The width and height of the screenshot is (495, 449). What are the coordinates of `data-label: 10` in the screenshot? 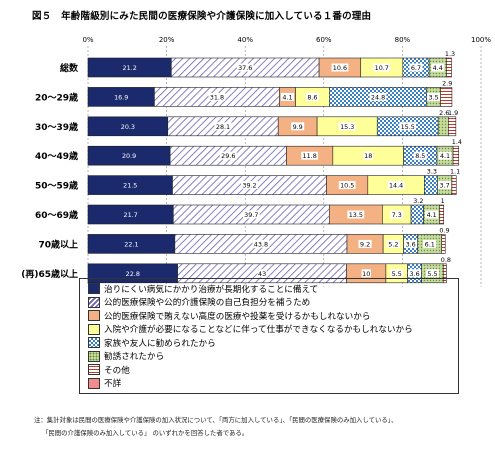 It's located at (366, 274).